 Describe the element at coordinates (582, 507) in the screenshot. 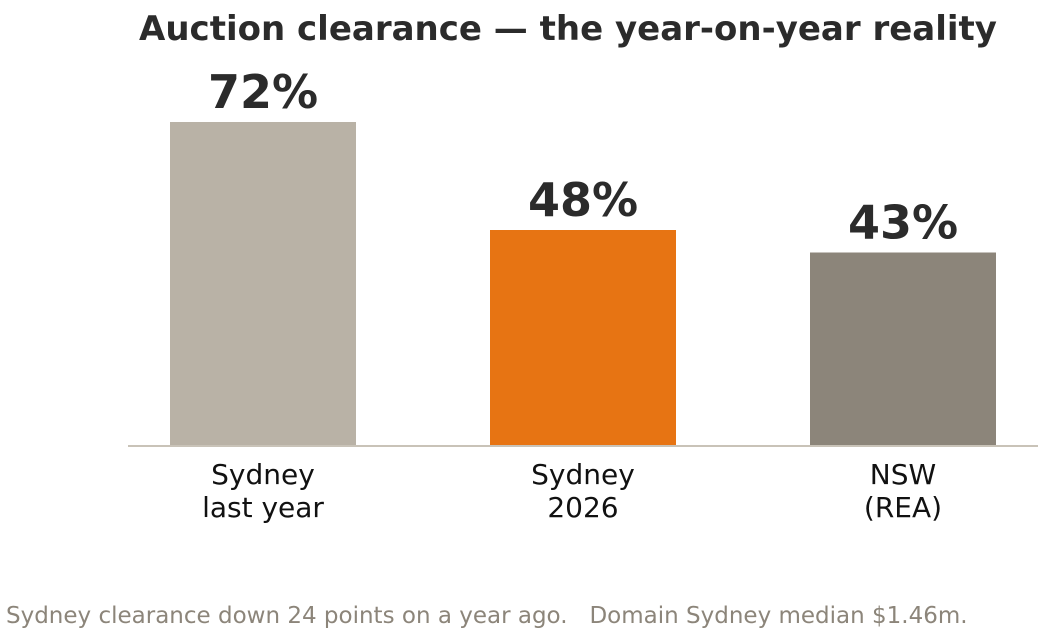

I see `category-label-1-line-1: 2026` at that location.